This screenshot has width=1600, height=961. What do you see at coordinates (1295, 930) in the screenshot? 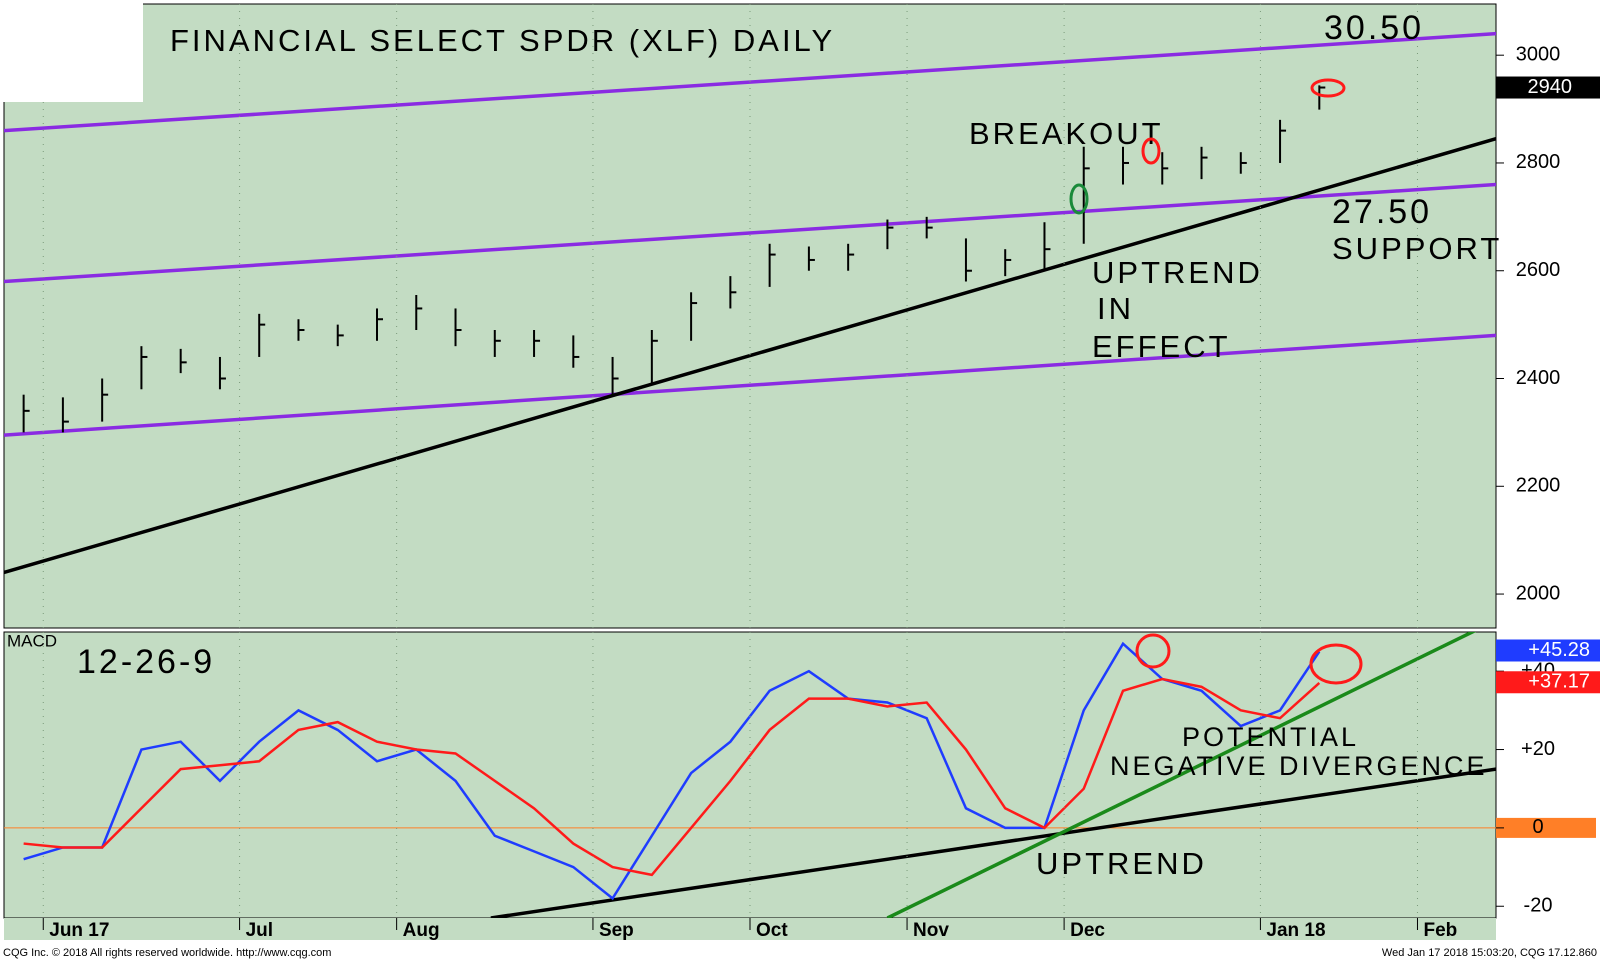
I see `x-tick-label: Jan 18` at bounding box center [1295, 930].